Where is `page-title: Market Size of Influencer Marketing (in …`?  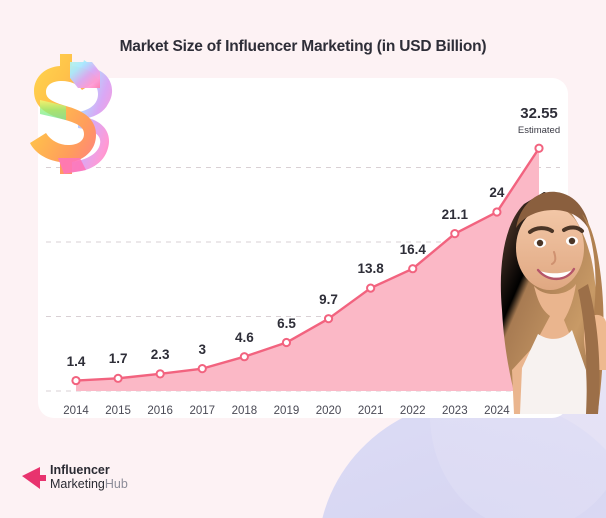
page-title: Market Size of Influencer Marketing (in … is located at coordinates (303, 46).